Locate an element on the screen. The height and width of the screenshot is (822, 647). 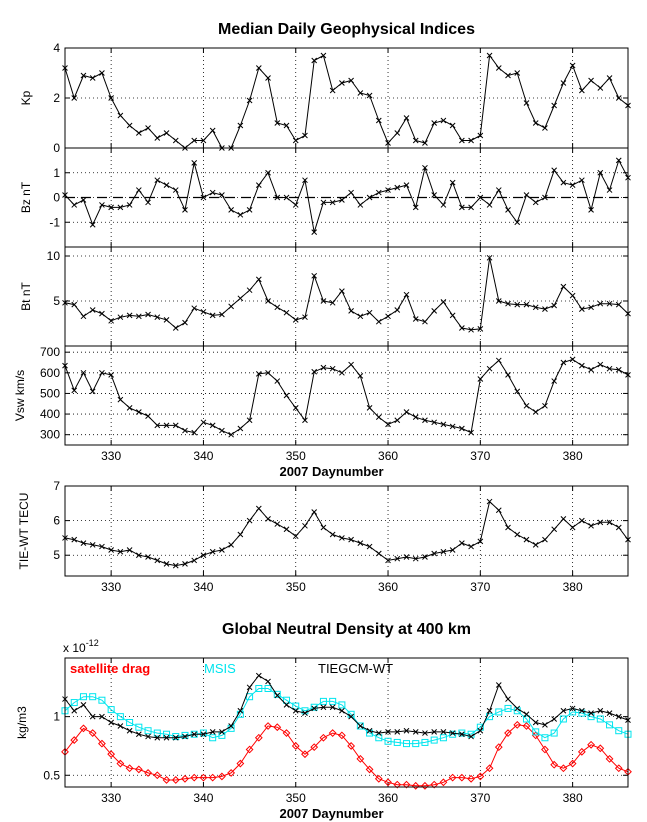
x-tick-label: 380 is located at coordinates (573, 587).